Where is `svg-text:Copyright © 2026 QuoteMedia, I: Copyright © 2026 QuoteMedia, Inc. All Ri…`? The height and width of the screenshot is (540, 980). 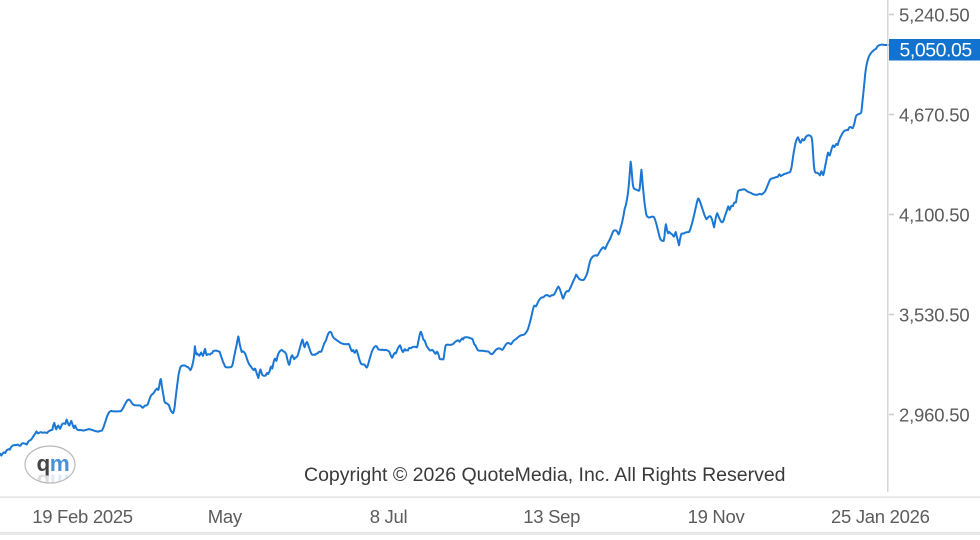
svg-text:Copyright © 2026 QuoteMedia, I: Copyright © 2026 QuoteMedia, Inc. All Ri… is located at coordinates (545, 475).